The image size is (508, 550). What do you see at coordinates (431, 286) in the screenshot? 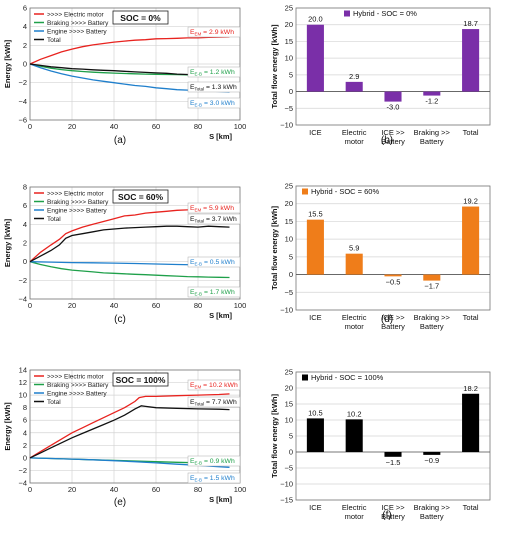
I see `bar-value-label: −1.7` at bounding box center [431, 286].